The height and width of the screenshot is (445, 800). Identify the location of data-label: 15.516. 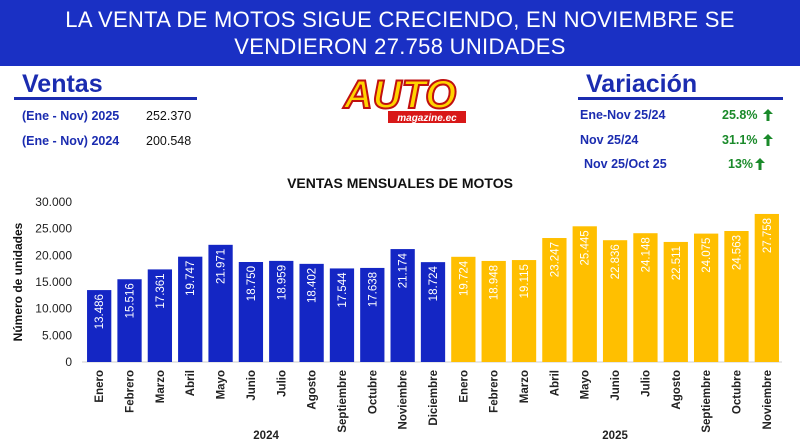
(131, 300).